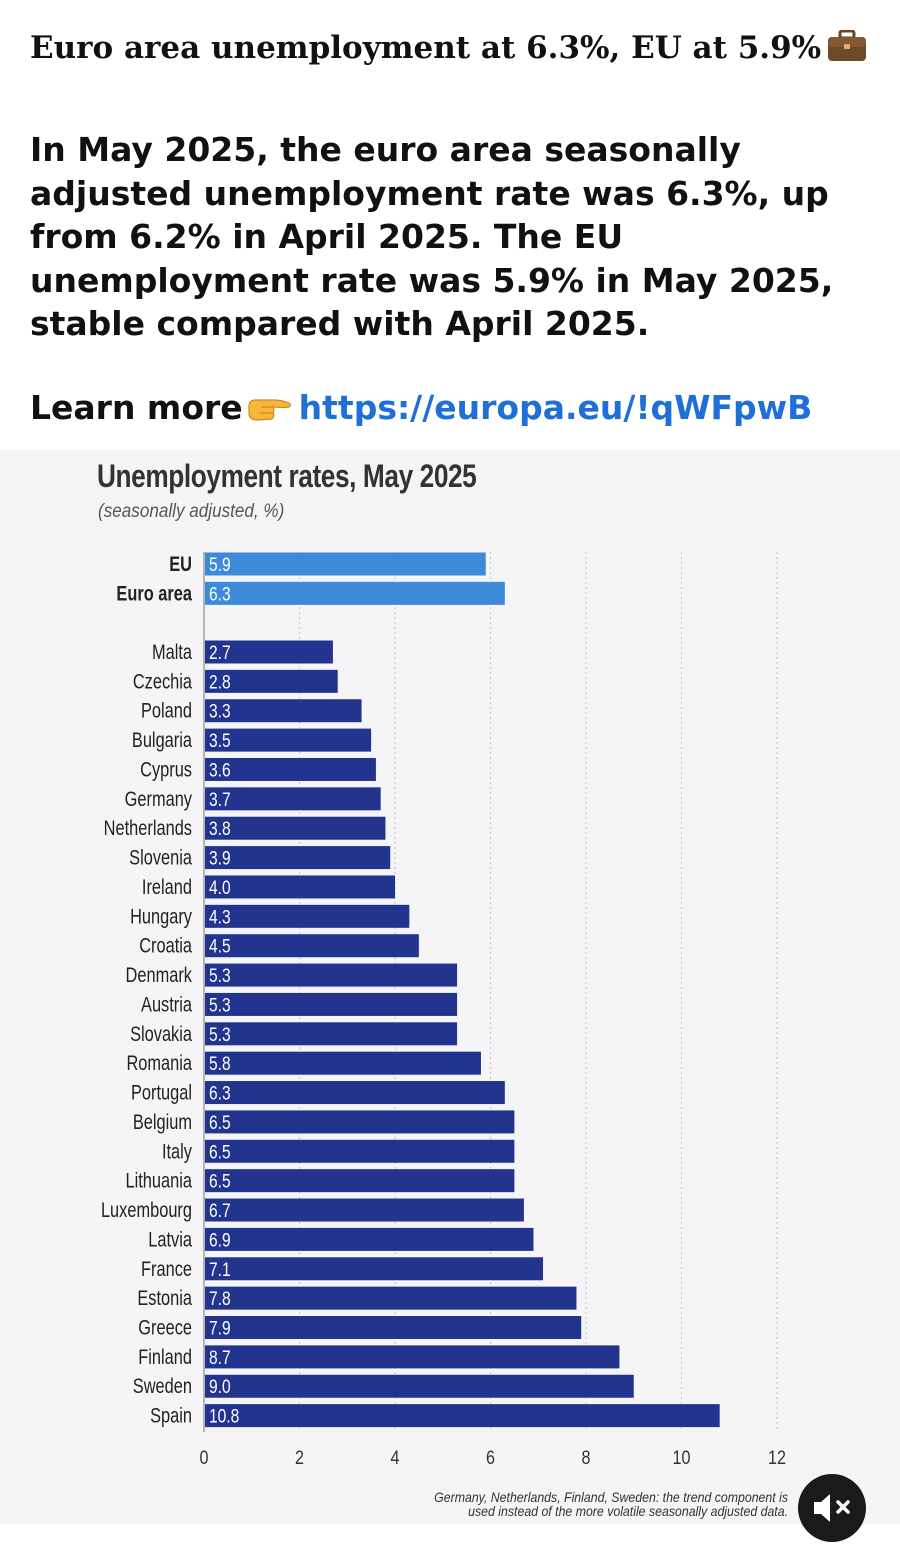 This screenshot has height=1547, width=900. What do you see at coordinates (220, 565) in the screenshot?
I see `bar-value-label: 5.9` at bounding box center [220, 565].